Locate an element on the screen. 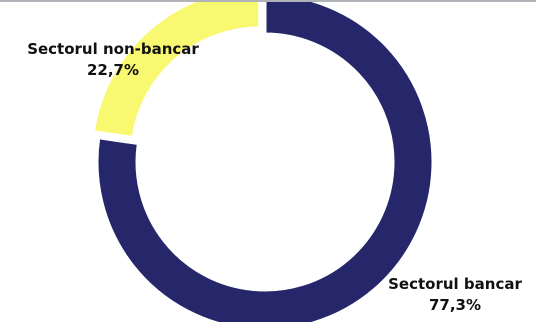 The width and height of the screenshot is (536, 322). slice-category-bancar: Sectorul bancar is located at coordinates (455, 284).